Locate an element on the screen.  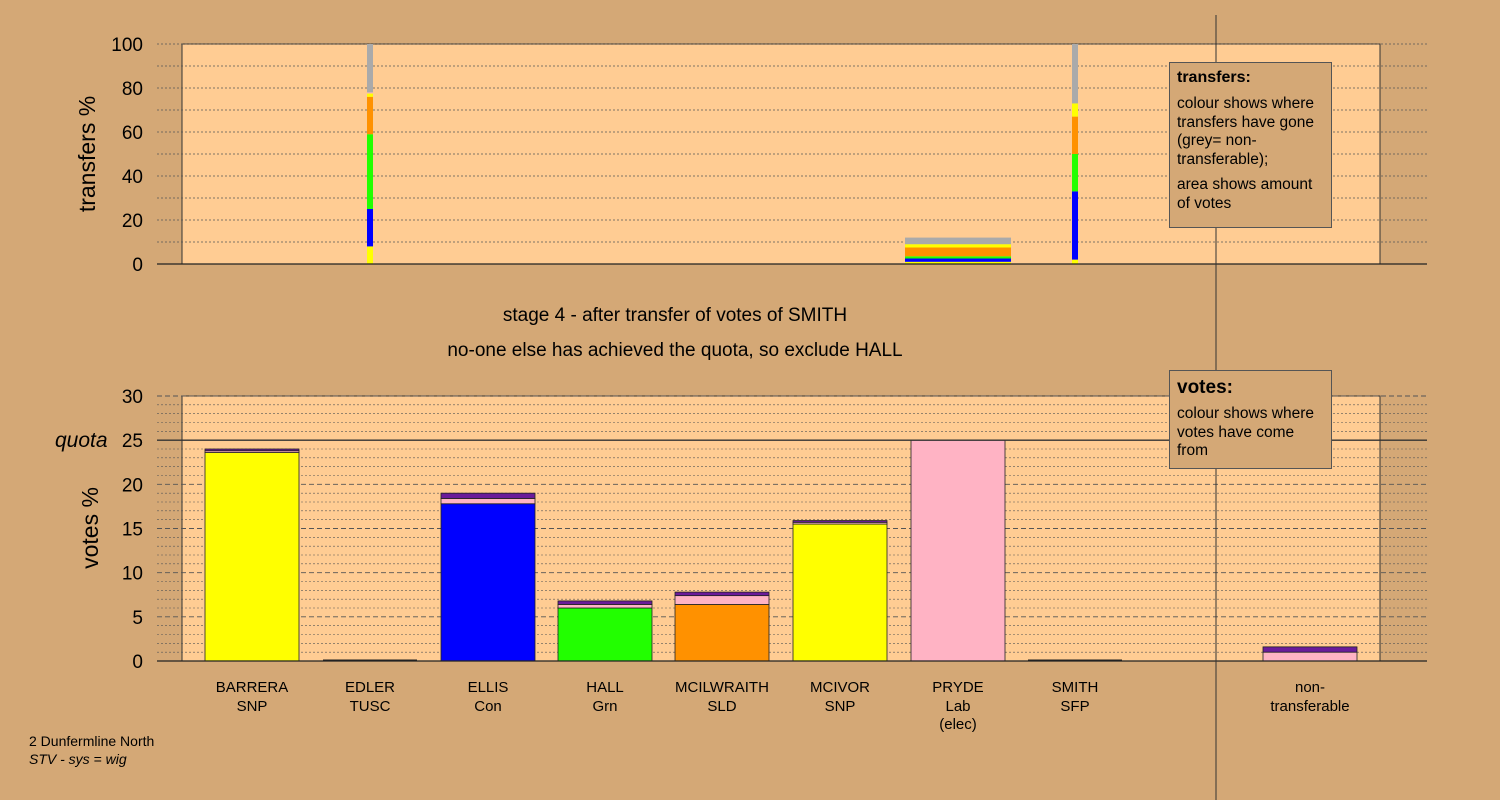
transfers-legend-title: transfers: is located at coordinates (1214, 77).